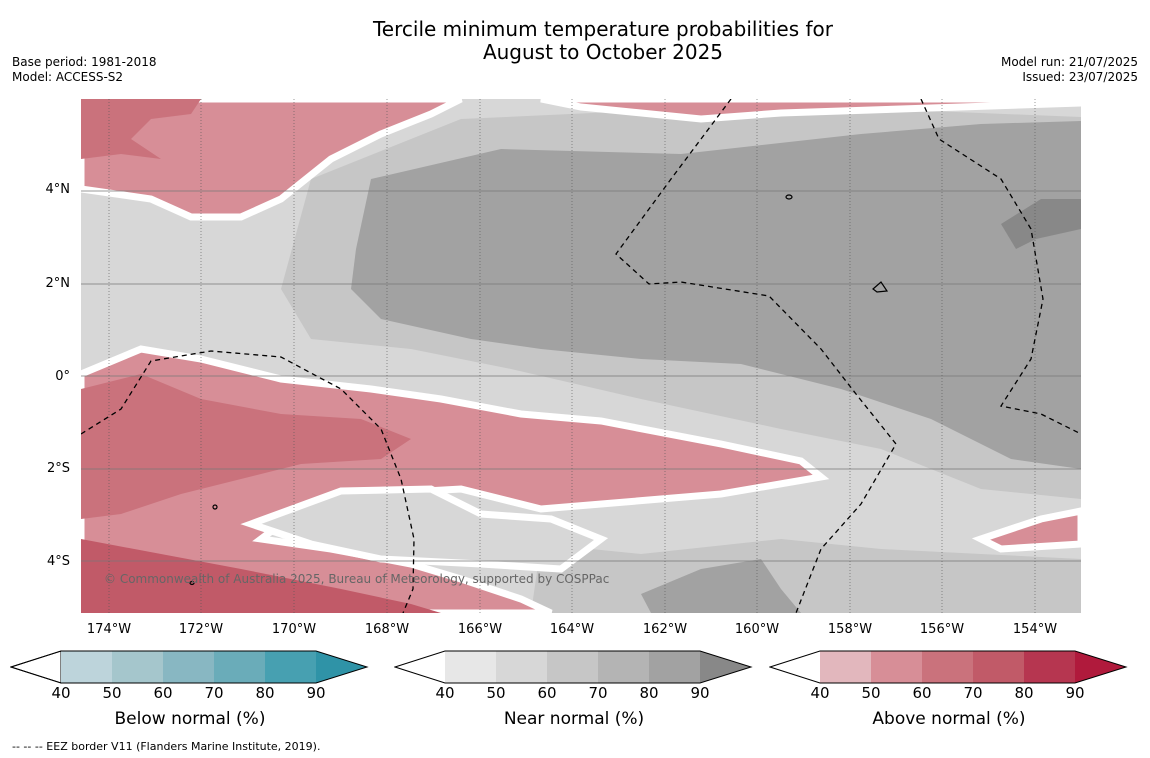 The width and height of the screenshot is (1150, 758). Describe the element at coordinates (871, 693) in the screenshot. I see `cbar-above-tick-50: 50` at that location.